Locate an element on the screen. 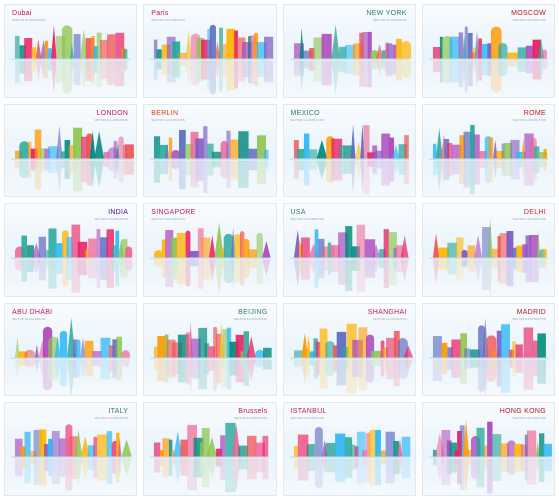 This screenshot has height=500, width=559. city-title: USA is located at coordinates (298, 213).